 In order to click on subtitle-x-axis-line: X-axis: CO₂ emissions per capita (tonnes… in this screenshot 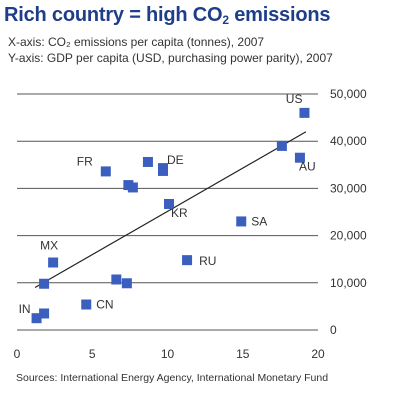, I will do `click(136, 42)`.